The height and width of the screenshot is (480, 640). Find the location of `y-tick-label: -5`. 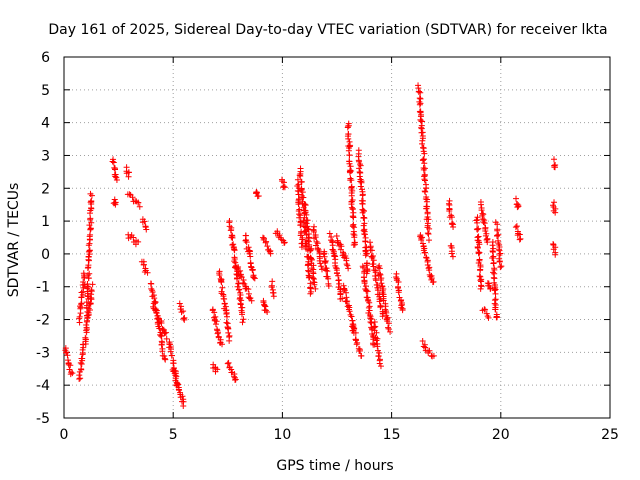

y-tick-label: -5 is located at coordinates (43, 419).